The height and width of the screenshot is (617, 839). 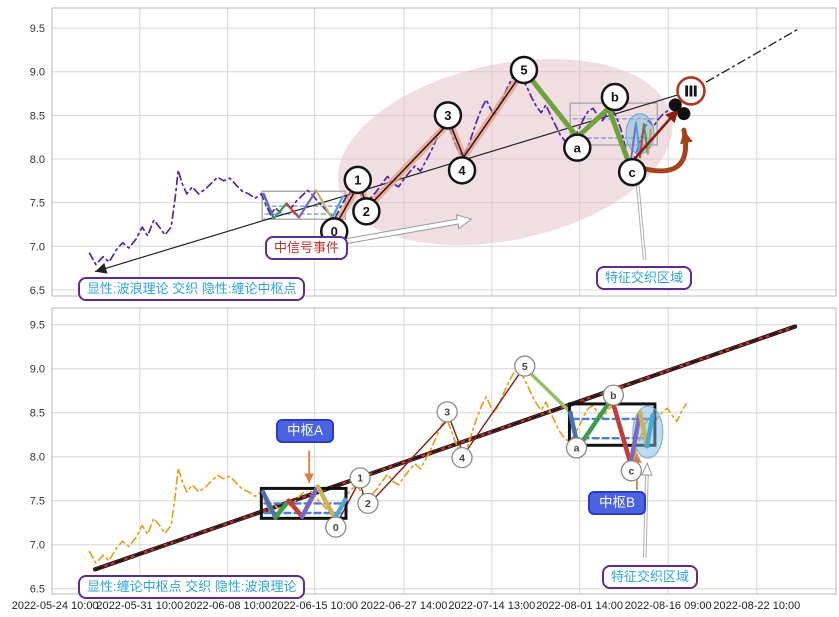 I want to click on feature-zone-label-bottom: 特征交织区域, so click(x=650, y=577).